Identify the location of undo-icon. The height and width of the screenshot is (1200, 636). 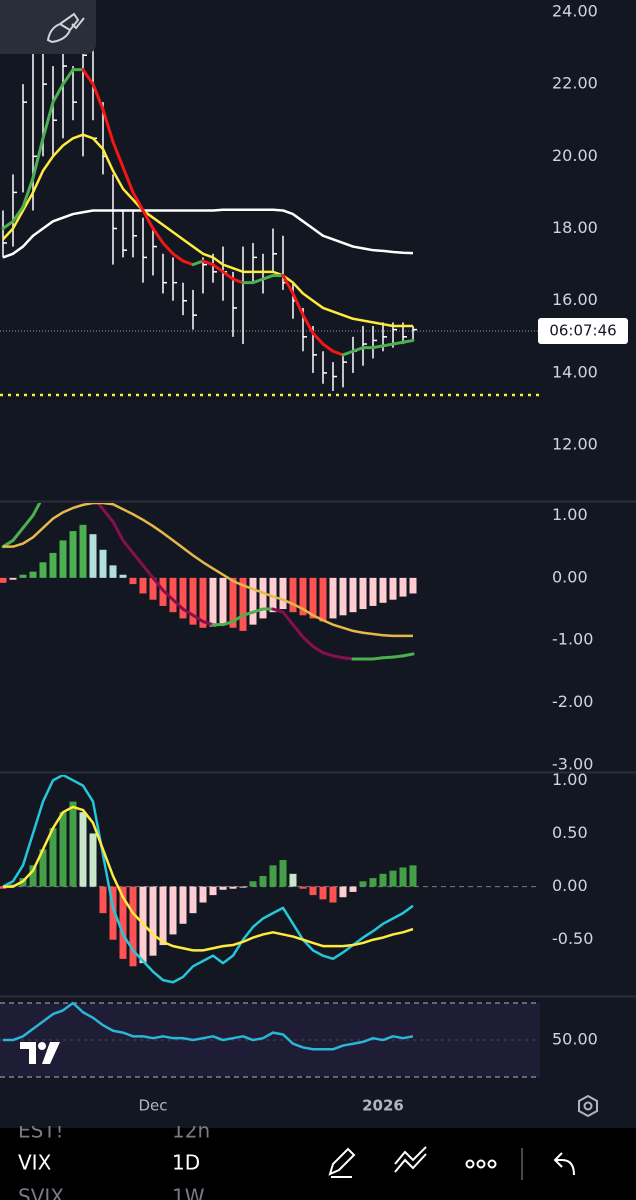
(564, 1164).